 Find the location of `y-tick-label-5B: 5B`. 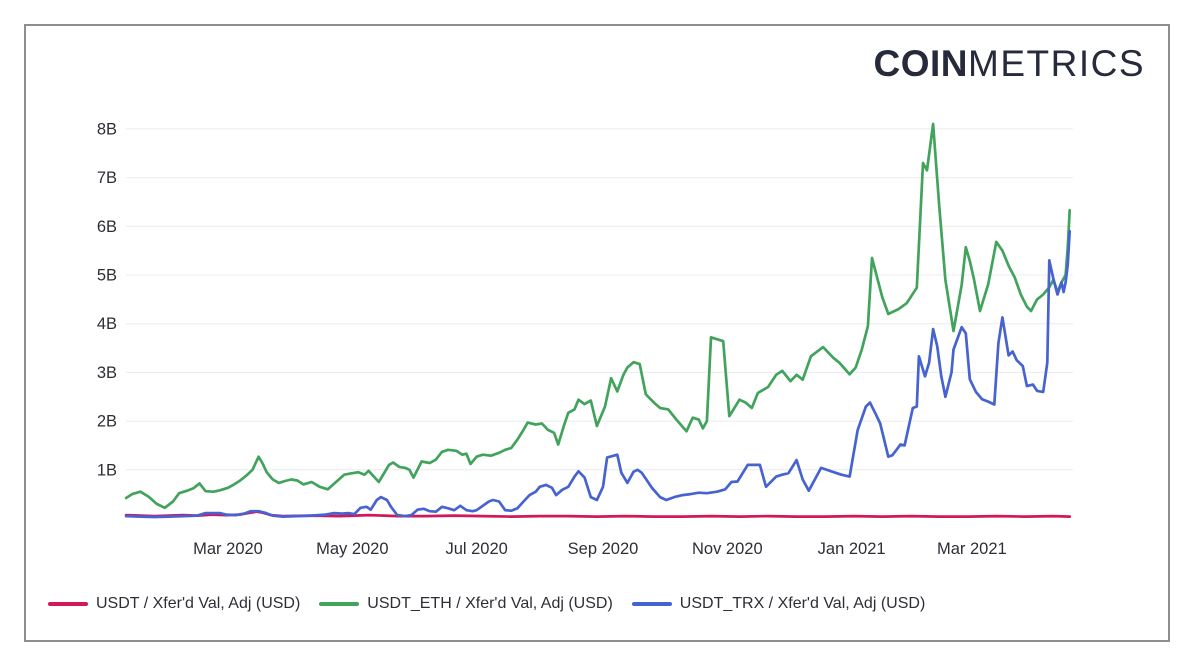

y-tick-label-5B: 5B is located at coordinates (107, 276).